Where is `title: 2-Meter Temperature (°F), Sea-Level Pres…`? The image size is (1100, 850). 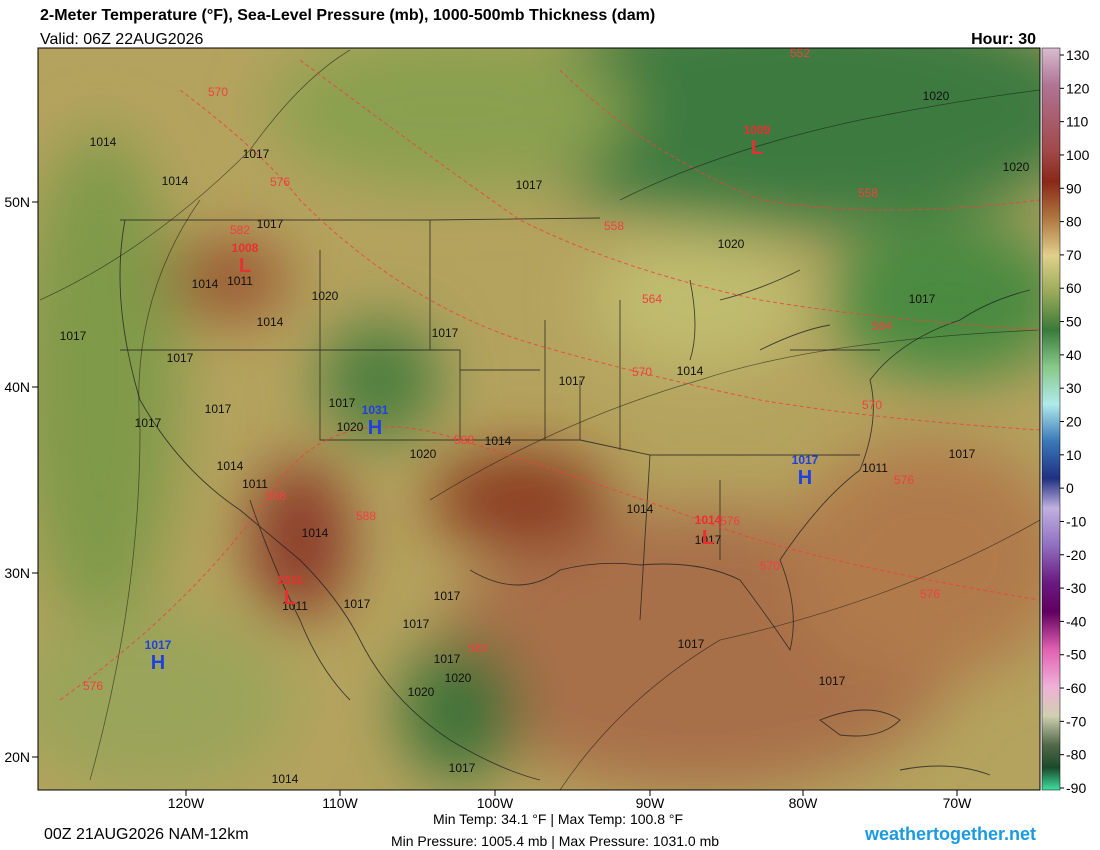 title: 2-Meter Temperature (°F), Sea-Level Pres… is located at coordinates (347, 15).